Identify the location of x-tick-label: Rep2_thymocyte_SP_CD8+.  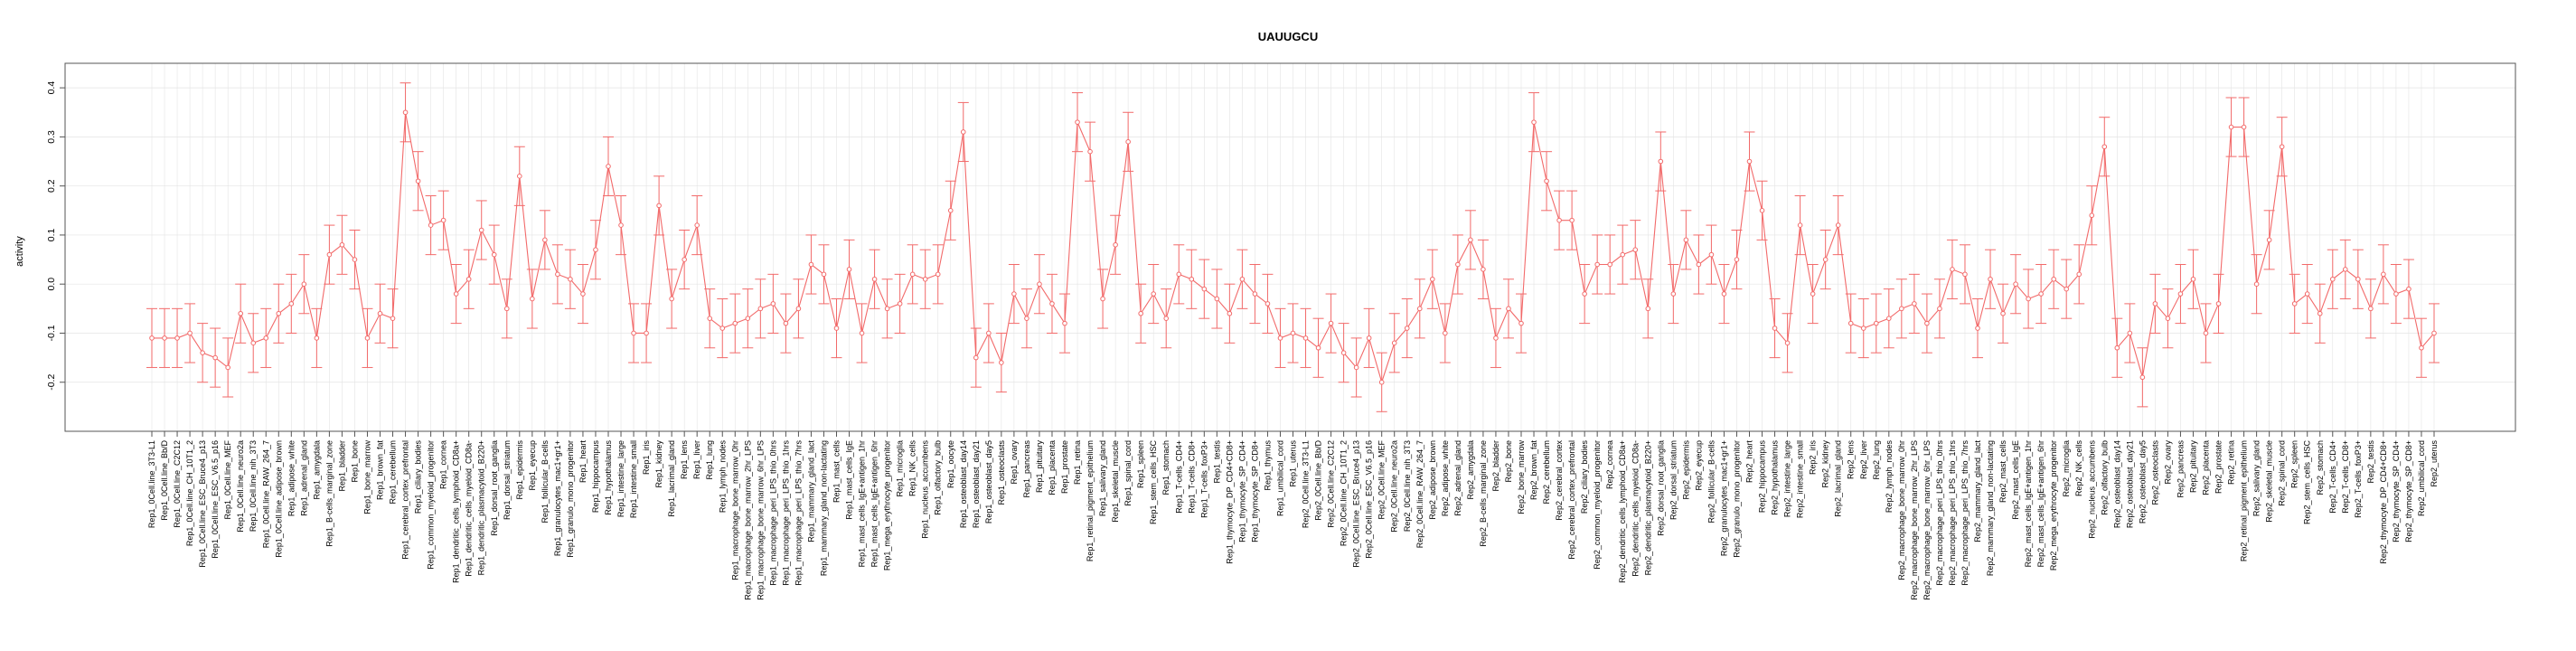
(2408, 491).